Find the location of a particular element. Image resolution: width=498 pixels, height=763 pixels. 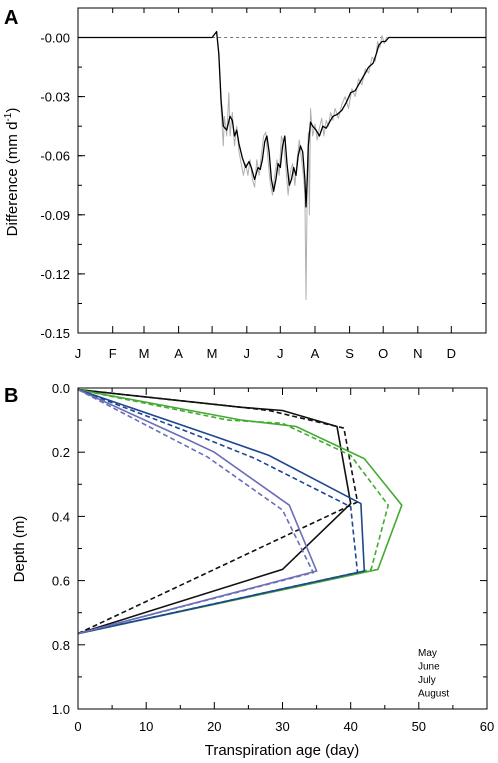

panel-b-label: B is located at coordinates (11, 396).